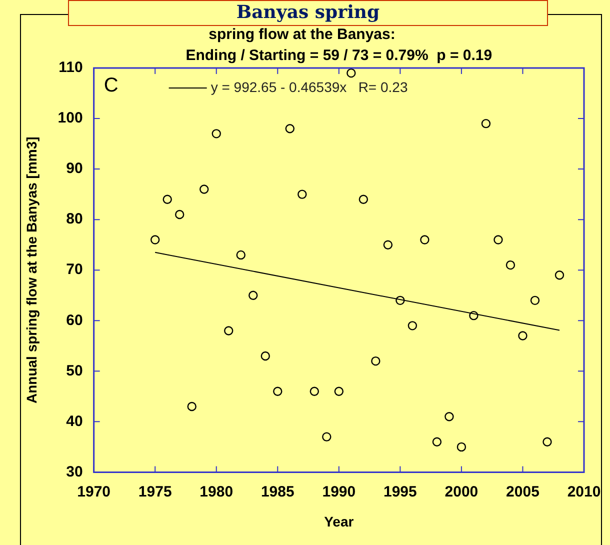 Image resolution: width=610 pixels, height=545 pixels. I want to click on x-tick-label: 2005, so click(523, 491).